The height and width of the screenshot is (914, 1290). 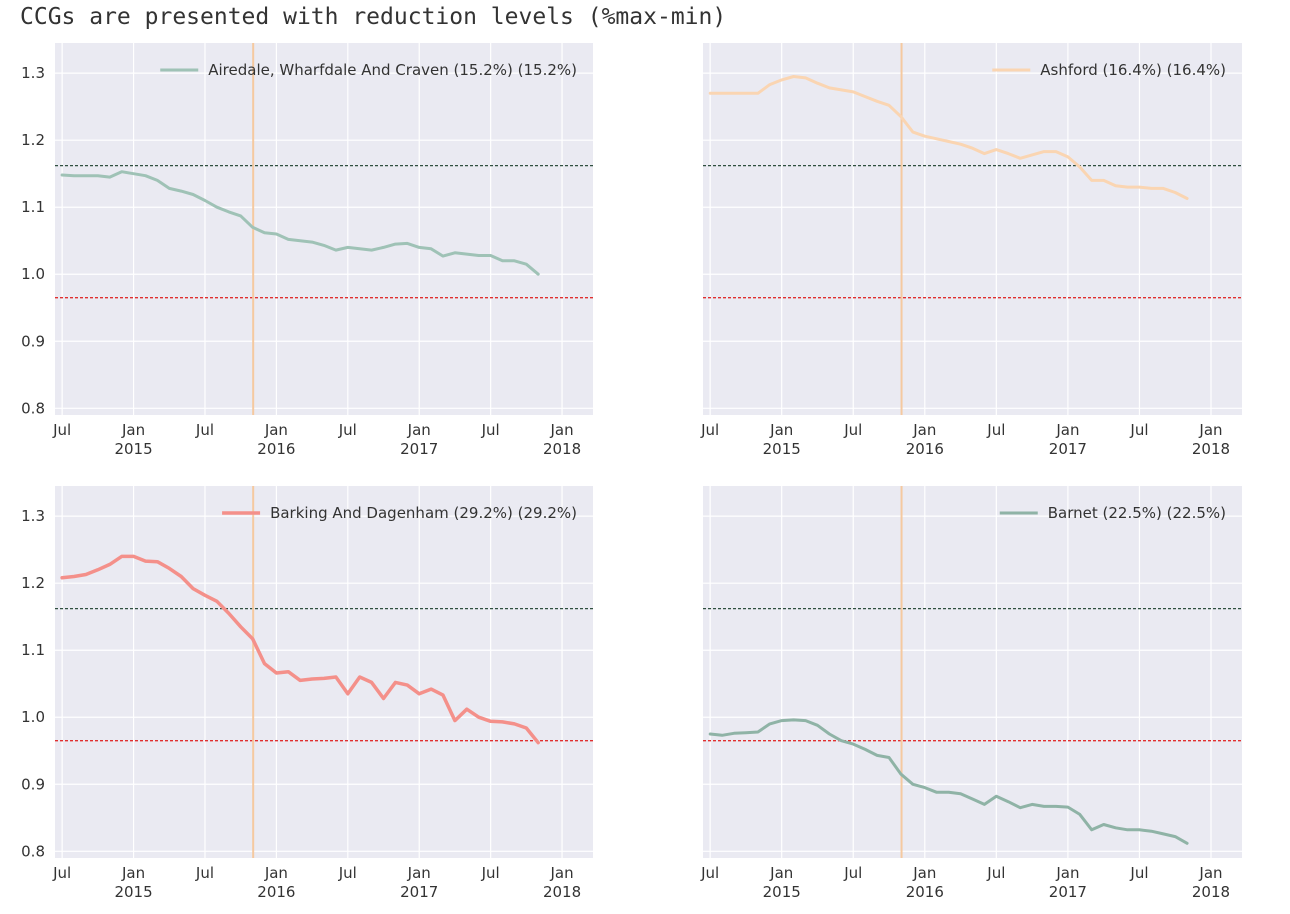 What do you see at coordinates (1137, 513) in the screenshot?
I see `legend-label: Barnet (22.5%) (22.5%)` at bounding box center [1137, 513].